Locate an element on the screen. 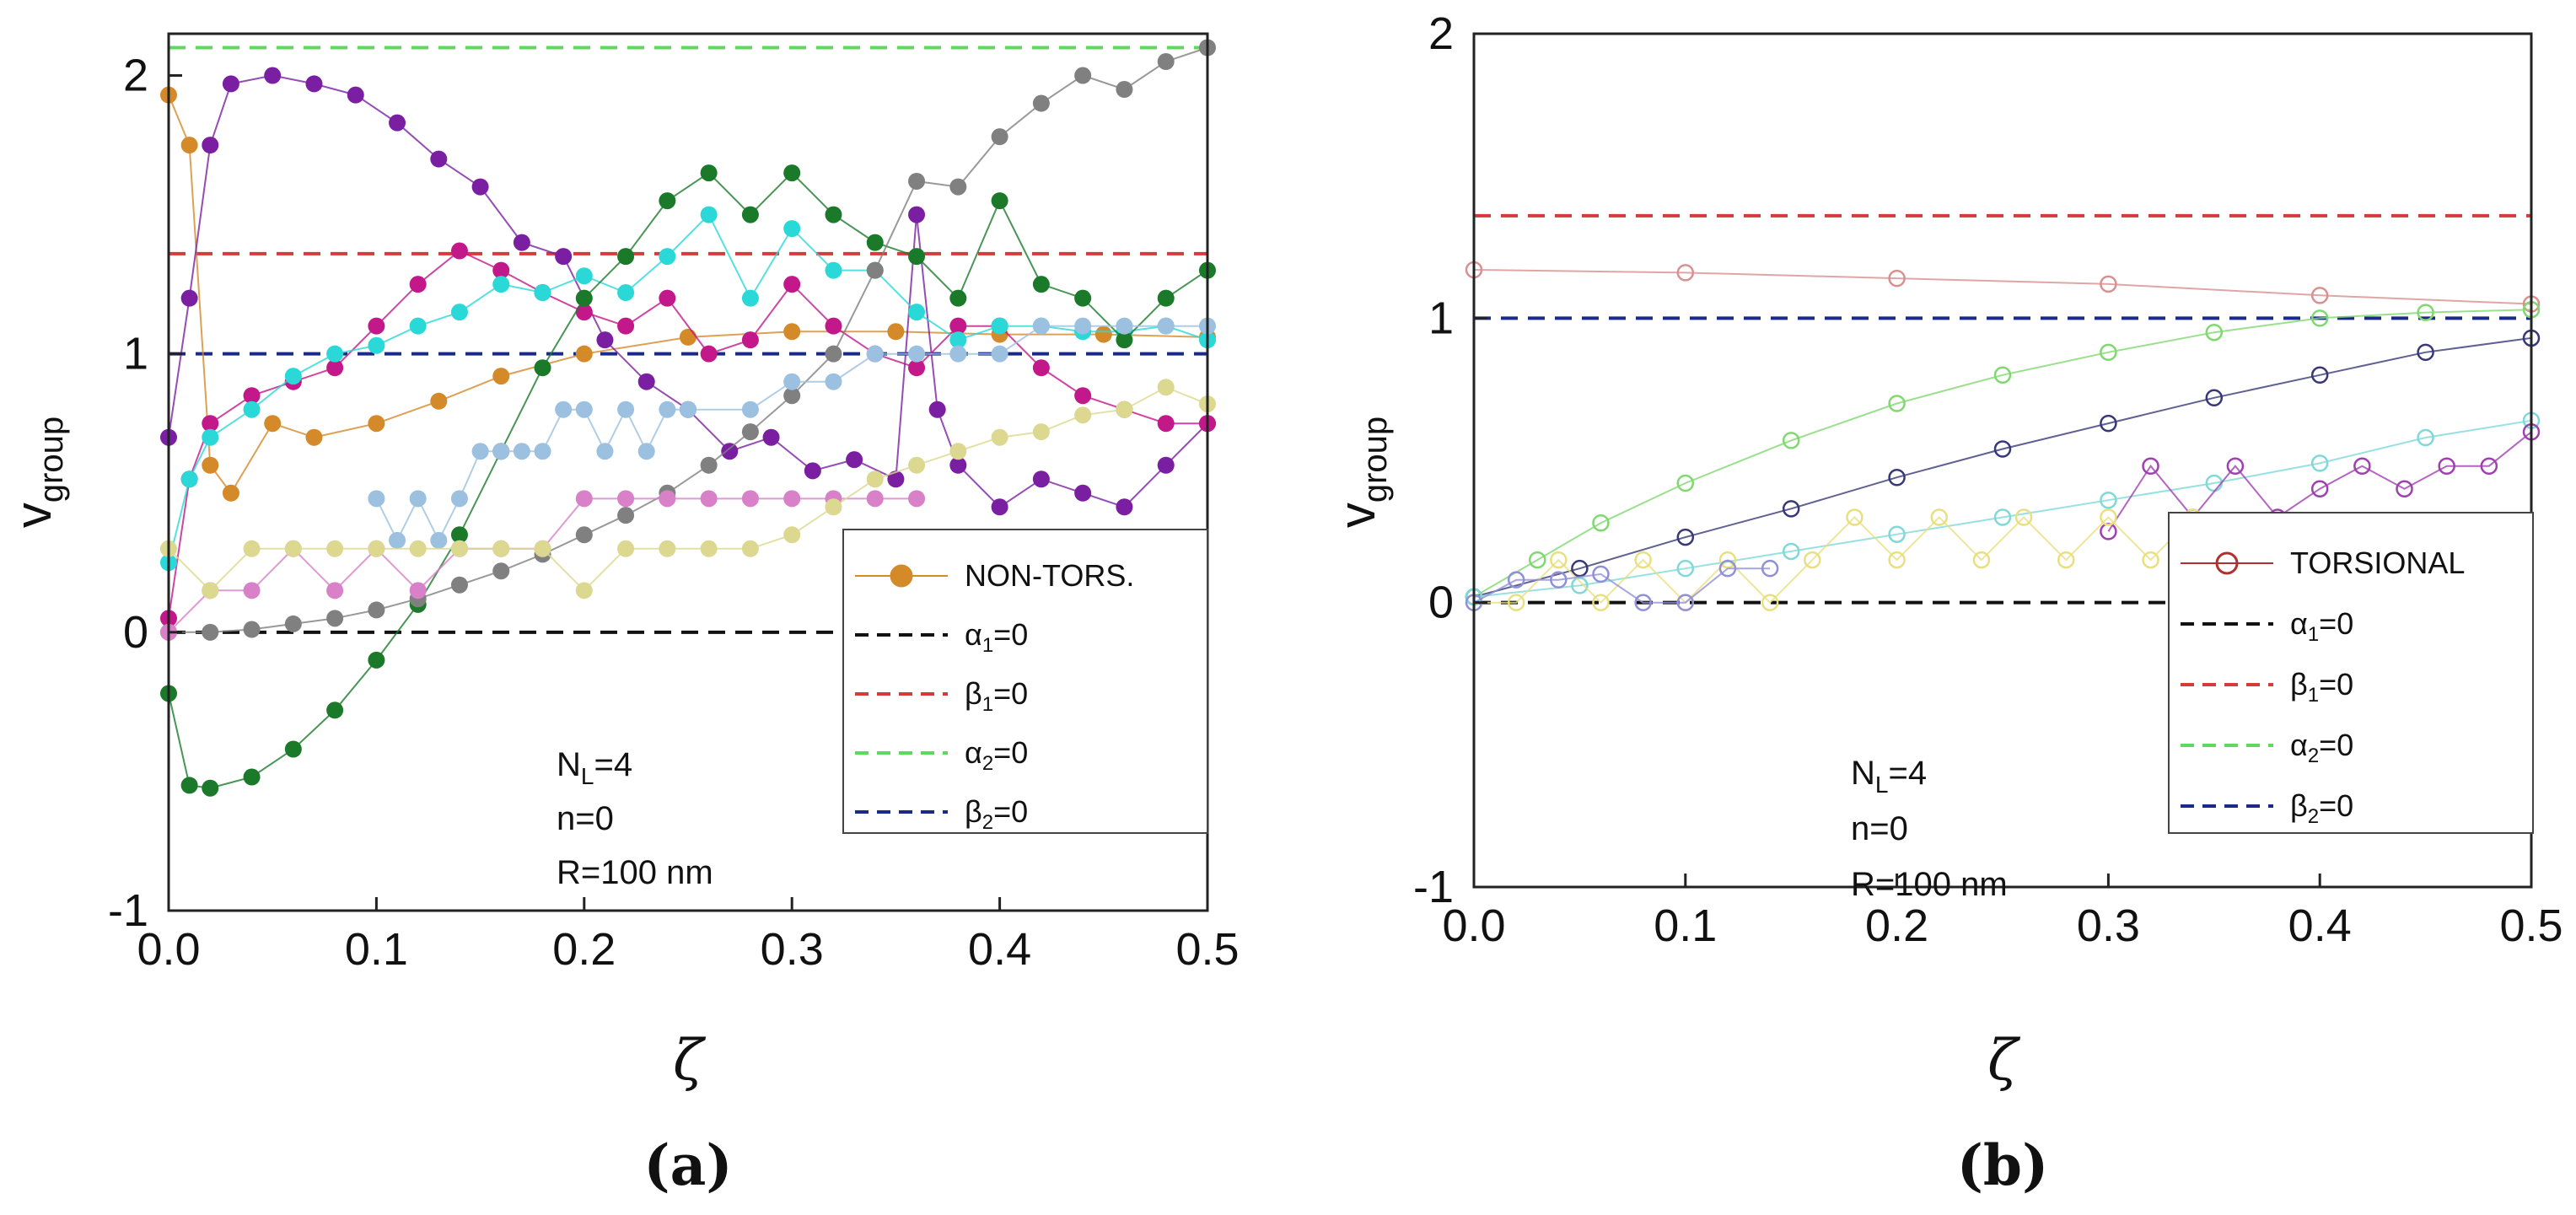 The height and width of the screenshot is (1215, 2576). panel-b-legend: TORSIONAL α1=0 β1=0 α2=0 β2=0 is located at coordinates (2351, 673).